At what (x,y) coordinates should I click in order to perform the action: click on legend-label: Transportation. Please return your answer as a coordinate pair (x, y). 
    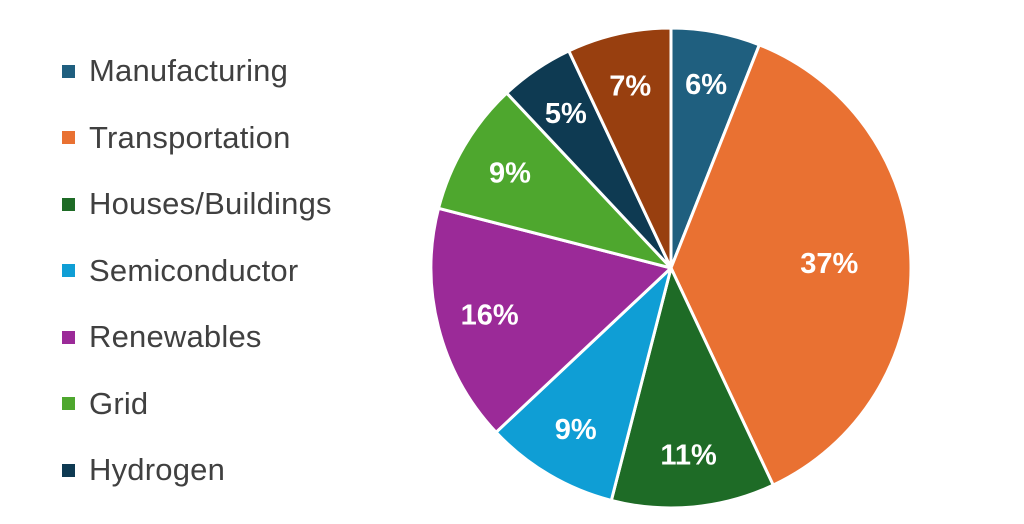
    Looking at the image, I should click on (190, 137).